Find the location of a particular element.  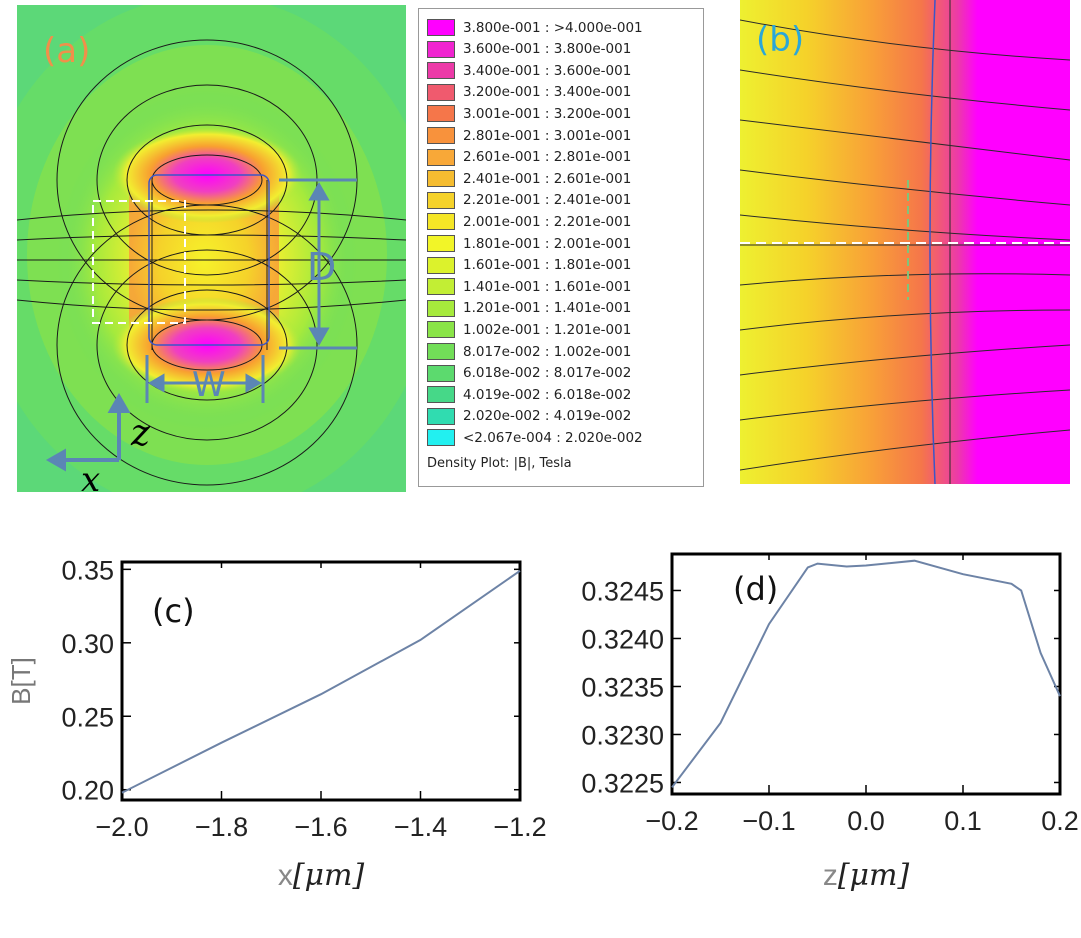

y-tick-label: 0.3235 is located at coordinates (622, 687).